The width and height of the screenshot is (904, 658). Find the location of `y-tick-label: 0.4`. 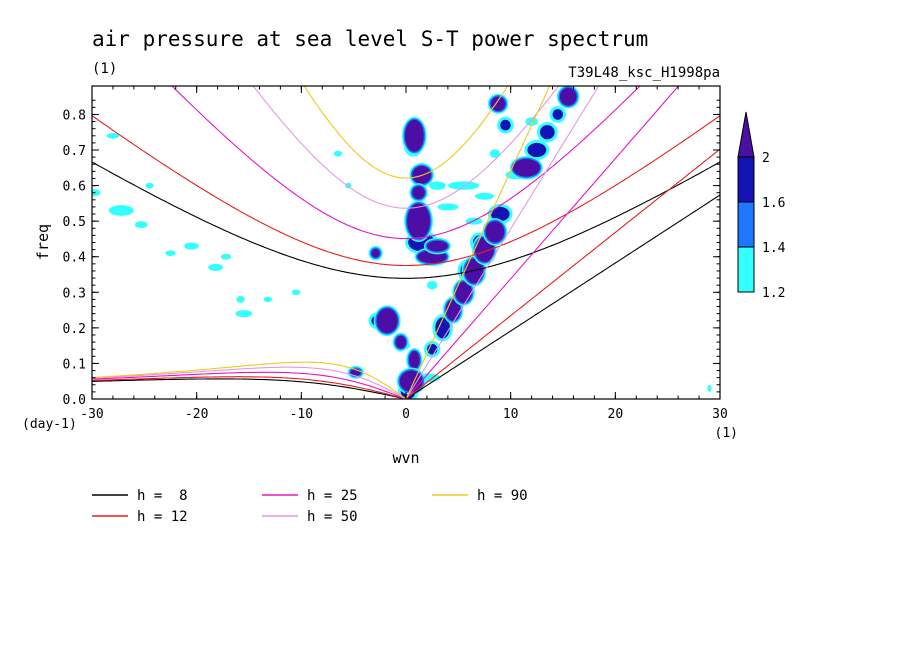

y-tick-label: 0.4 is located at coordinates (75, 258).